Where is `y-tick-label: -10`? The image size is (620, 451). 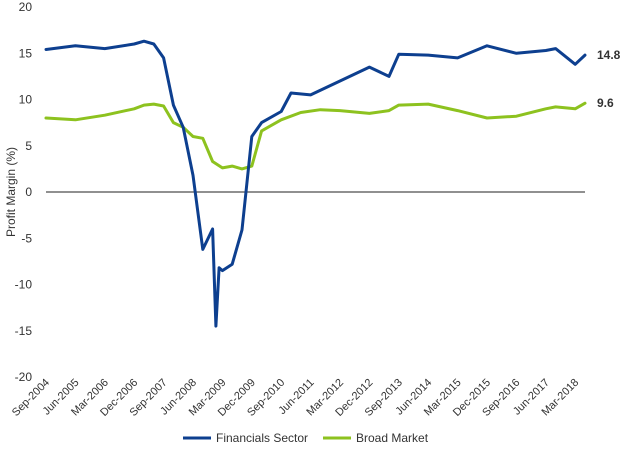
y-tick-label: -10 is located at coordinates (24, 285).